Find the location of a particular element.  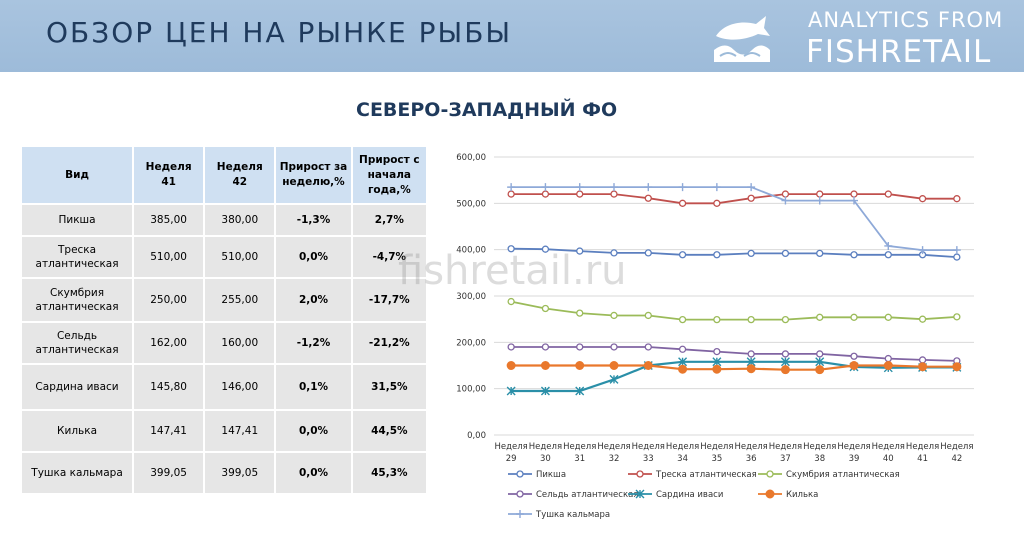

cell-weekly-change: -1,2% is located at coordinates (313, 343).